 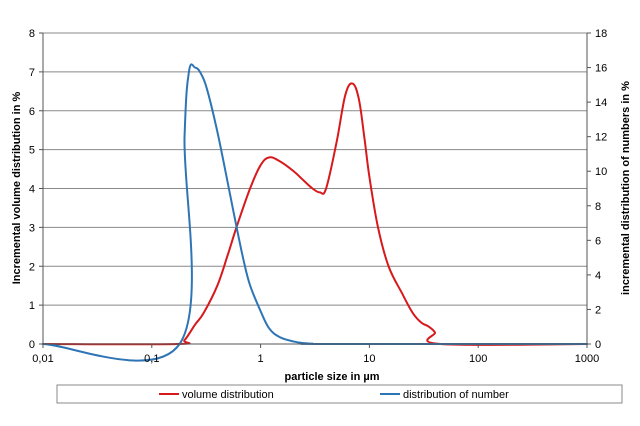 I want to click on y-axis-left-title: Incremental volume distribution in %, so click(x=17, y=188).